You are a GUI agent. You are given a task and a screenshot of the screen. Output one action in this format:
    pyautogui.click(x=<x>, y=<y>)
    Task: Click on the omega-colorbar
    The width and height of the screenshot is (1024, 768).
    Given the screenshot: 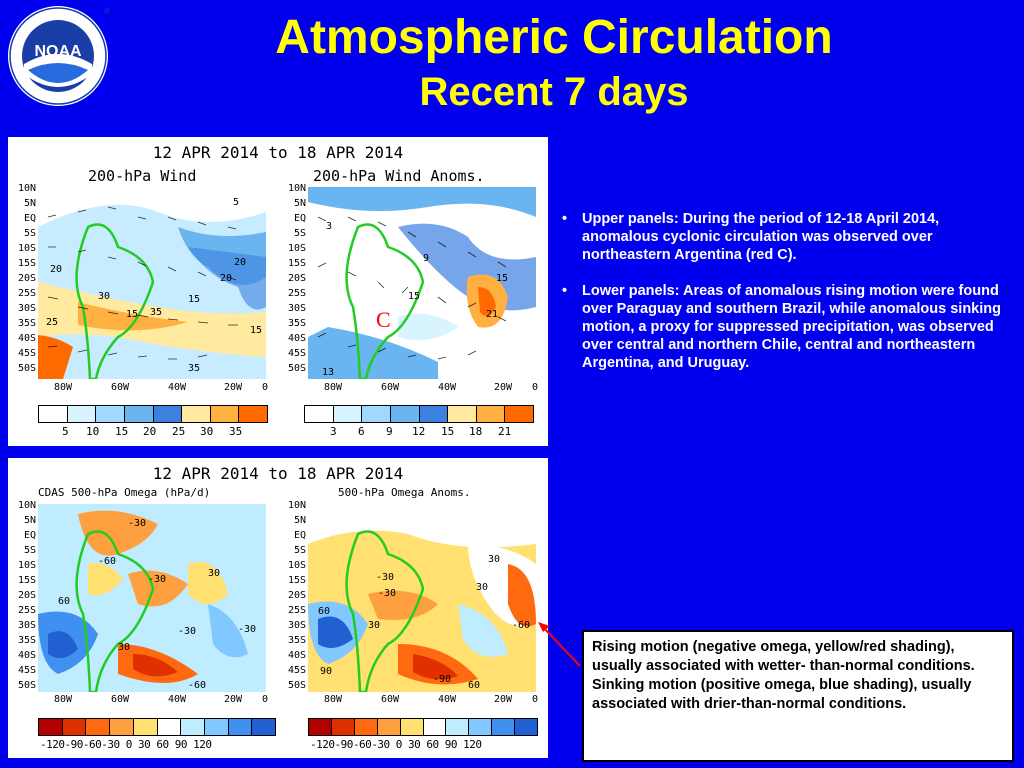 What is the action you would take?
    pyautogui.click(x=157, y=727)
    